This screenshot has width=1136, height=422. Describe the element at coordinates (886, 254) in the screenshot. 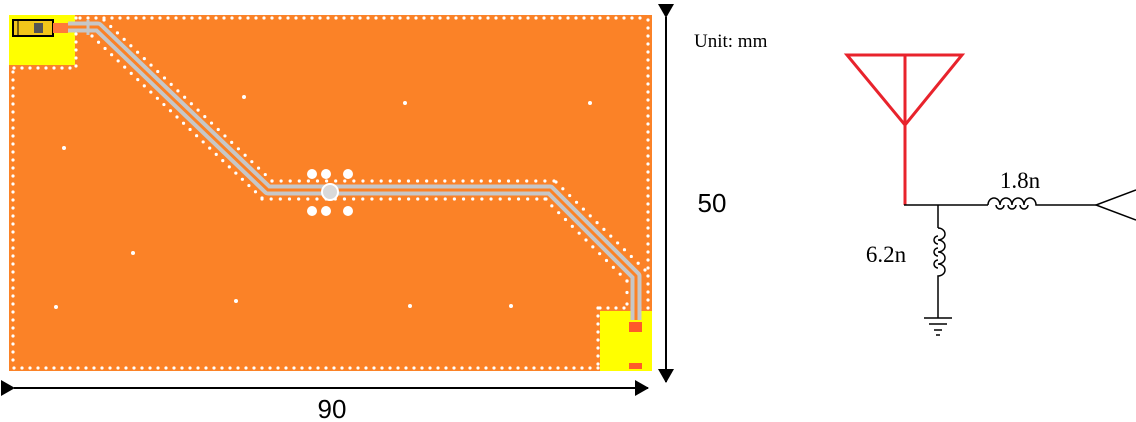

I see `shunt-inductor-label: 6.2n` at that location.